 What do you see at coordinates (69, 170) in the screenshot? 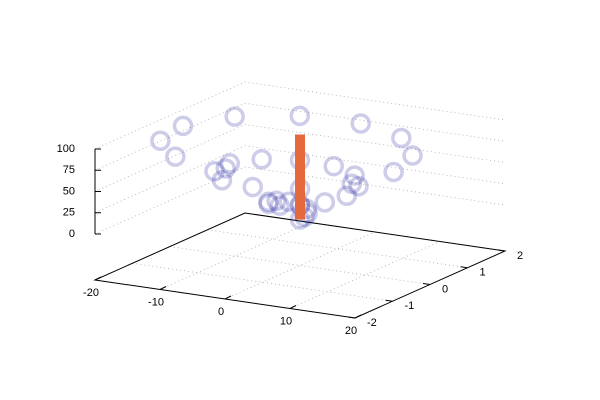
I see `z-tick-label: 75` at bounding box center [69, 170].